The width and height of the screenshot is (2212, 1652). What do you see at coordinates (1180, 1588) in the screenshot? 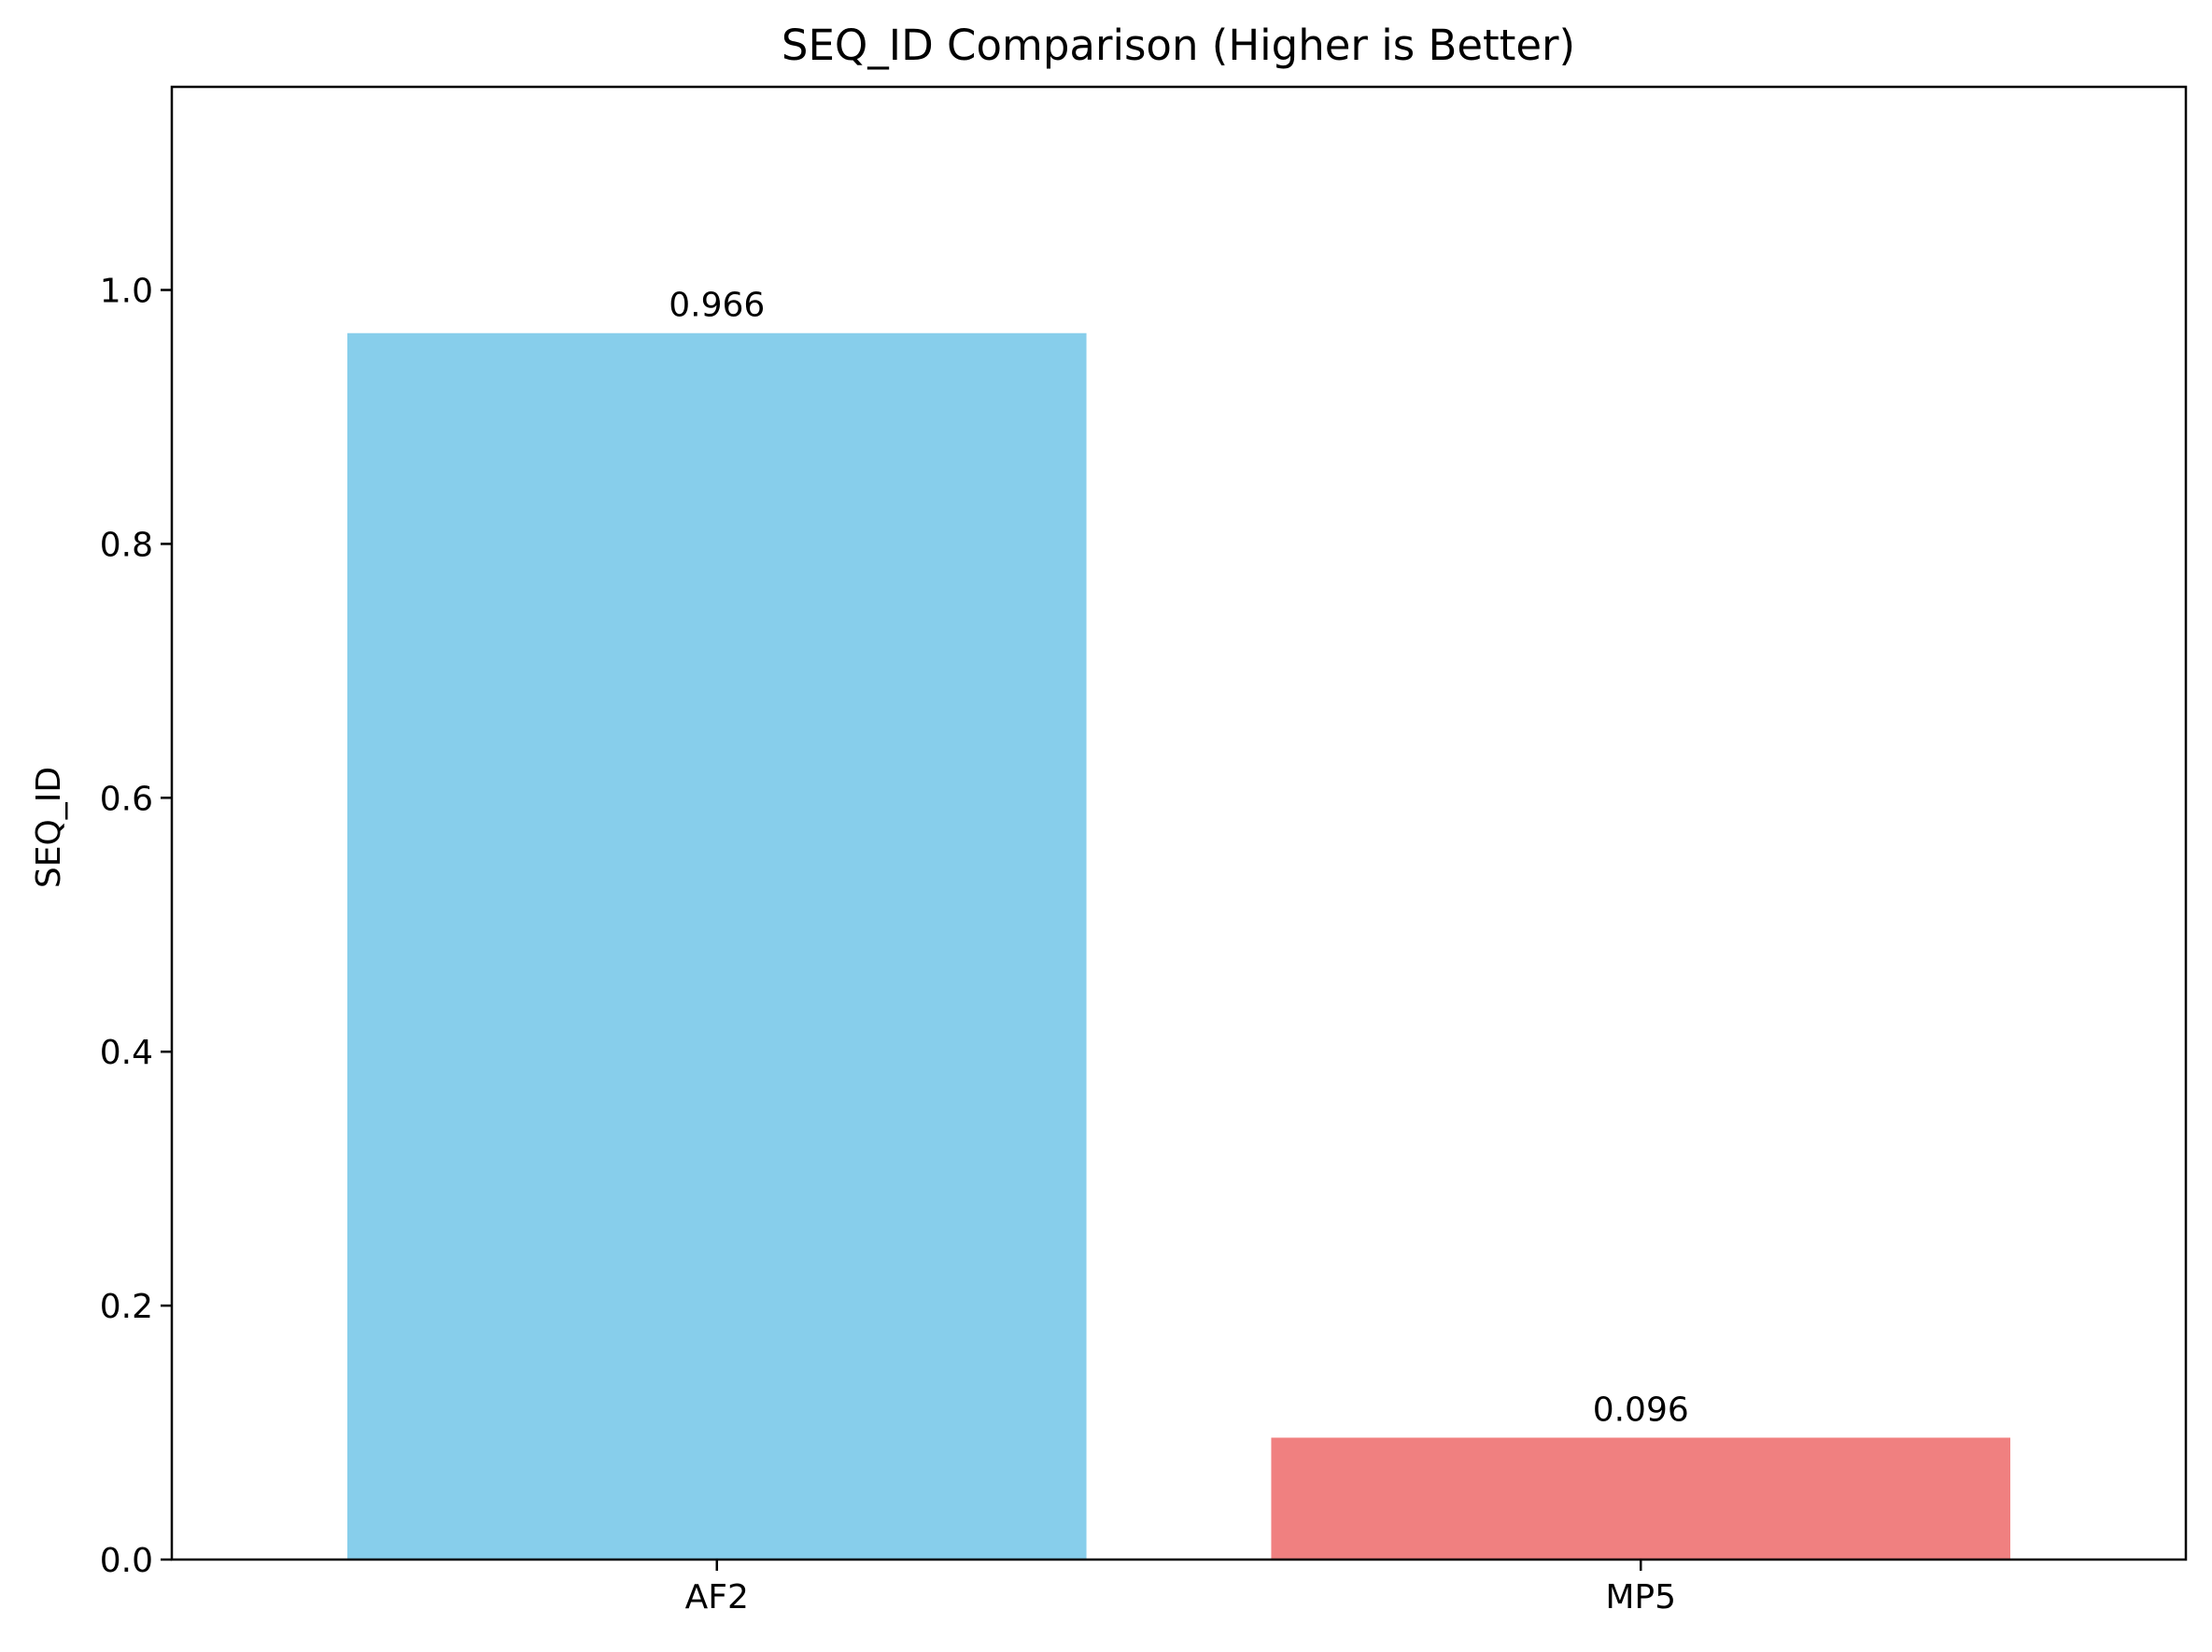
I see `x-axis-ticks: AF2 MP5` at bounding box center [1180, 1588].